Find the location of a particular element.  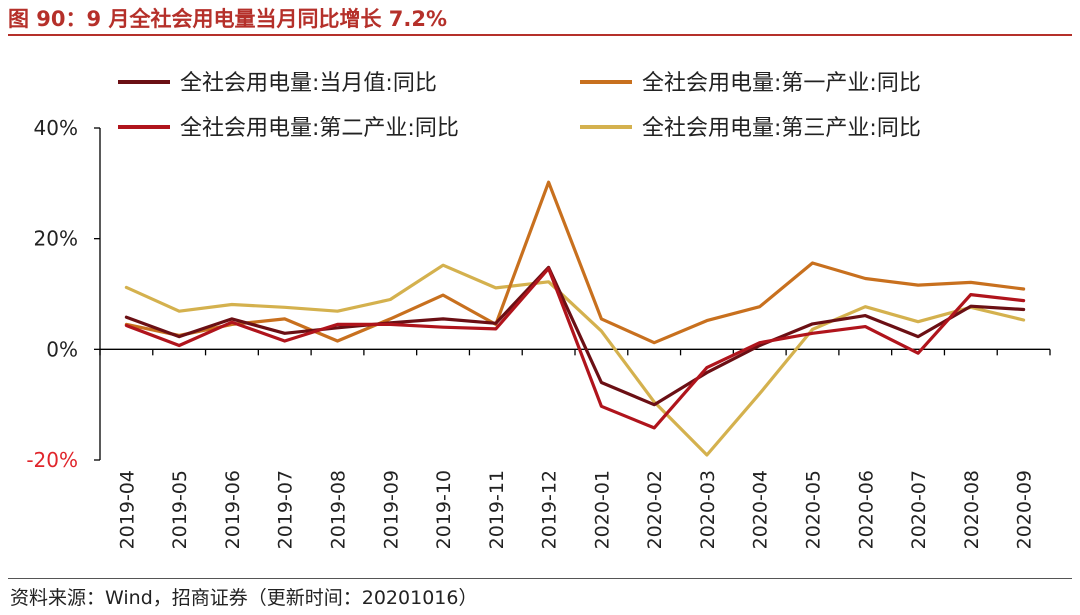

x-tick-label: 2019-07 is located at coordinates (286, 509).